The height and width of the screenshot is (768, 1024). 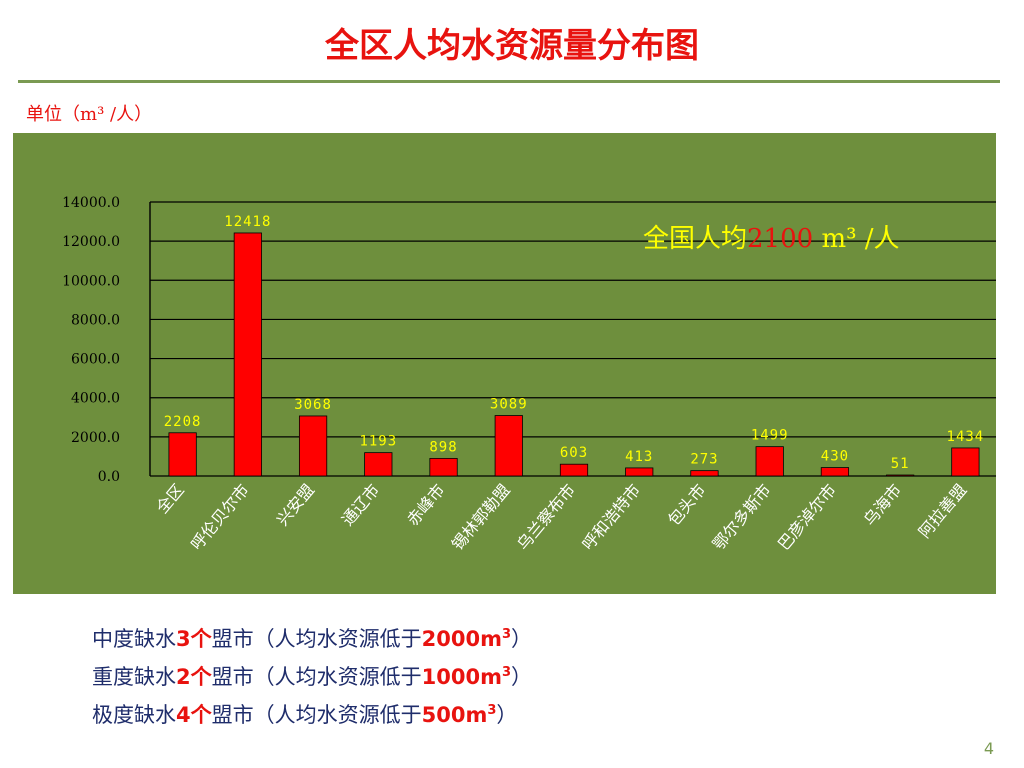 What do you see at coordinates (900, 464) in the screenshot?
I see `data-label: 51` at bounding box center [900, 464].